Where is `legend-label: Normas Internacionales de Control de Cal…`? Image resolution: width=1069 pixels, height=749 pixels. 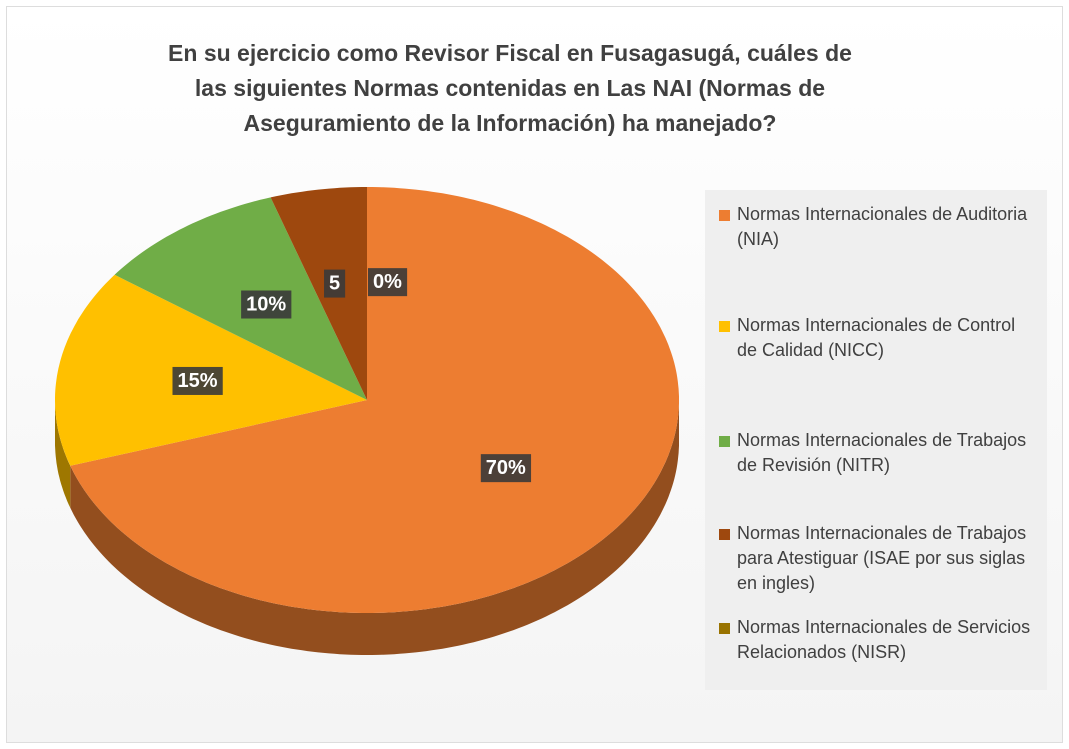
legend-label: Normas Internacionales de Control de Cal… is located at coordinates (876, 337).